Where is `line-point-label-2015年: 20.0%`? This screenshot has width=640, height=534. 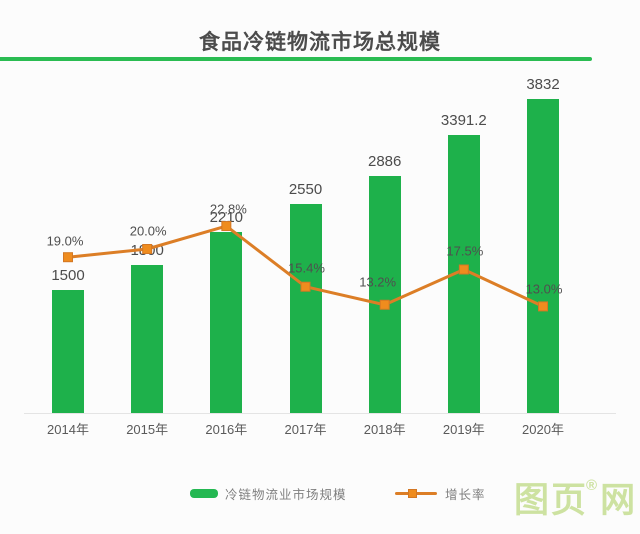
line-point-label-2015年: 20.0% is located at coordinates (148, 231).